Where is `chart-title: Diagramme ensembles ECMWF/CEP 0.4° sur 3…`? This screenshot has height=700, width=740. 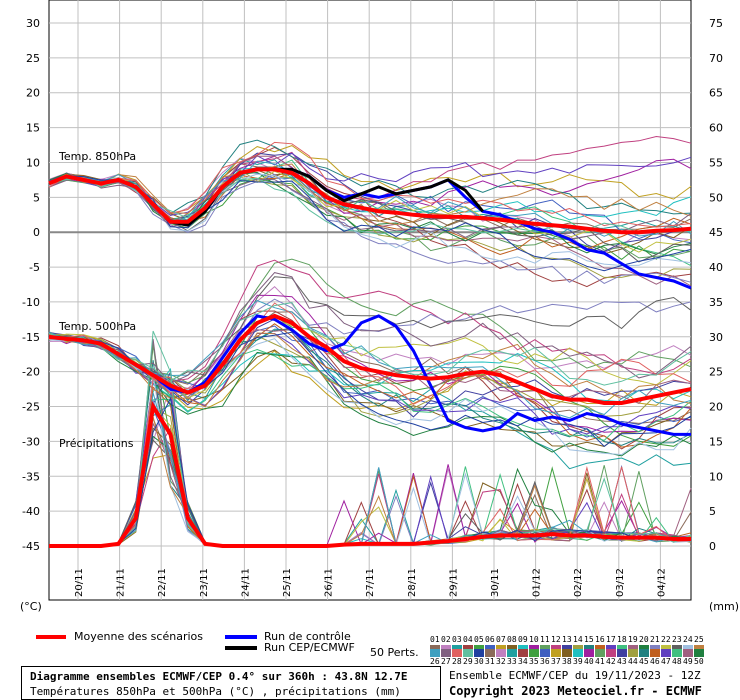
chart-title: Diagramme ensembles ECMWF/CEP 0.4° sur 3… is located at coordinates (219, 676).